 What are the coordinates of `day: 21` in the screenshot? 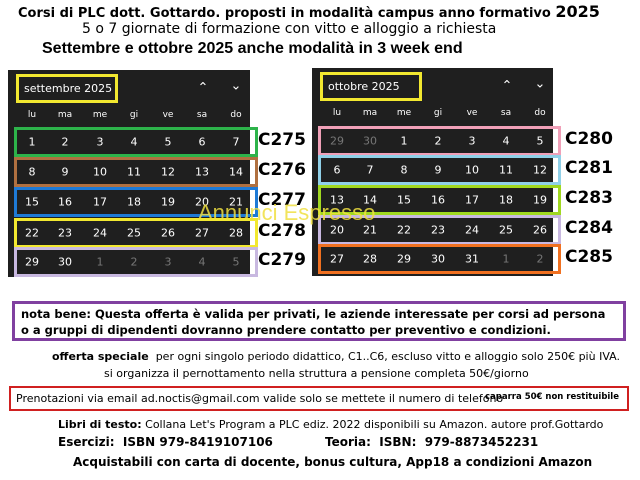 It's located at (370, 230).